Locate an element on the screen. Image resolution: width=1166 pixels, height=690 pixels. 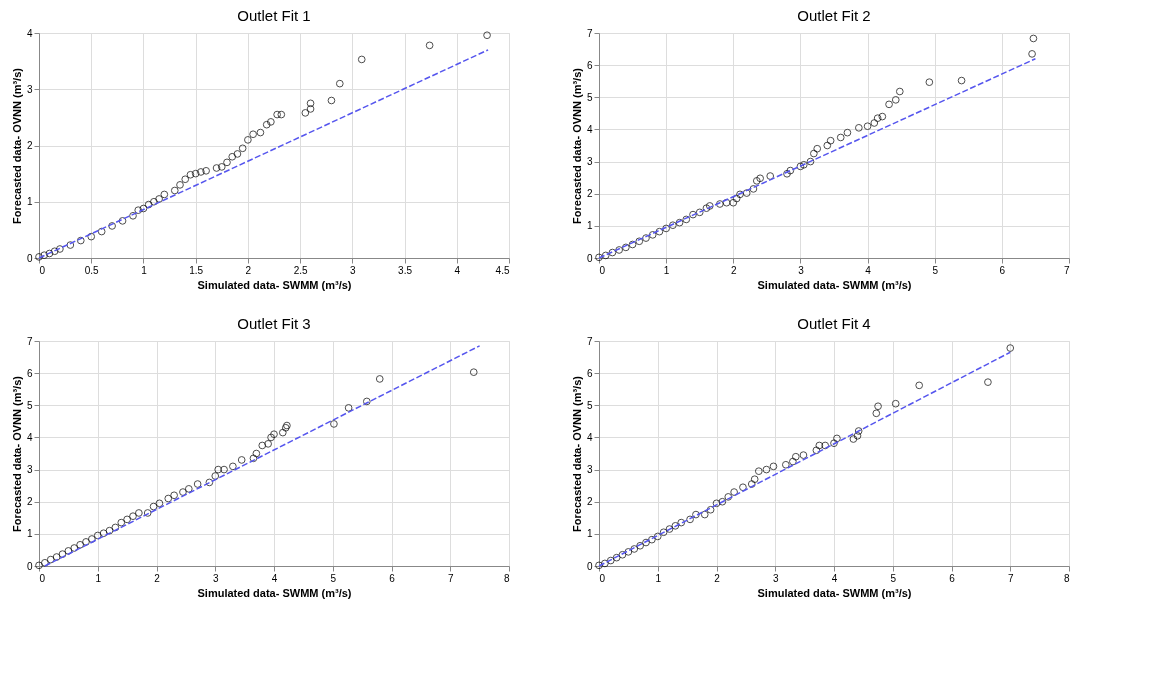
x-tick-label: 4.5 is located at coordinates (502, 270).